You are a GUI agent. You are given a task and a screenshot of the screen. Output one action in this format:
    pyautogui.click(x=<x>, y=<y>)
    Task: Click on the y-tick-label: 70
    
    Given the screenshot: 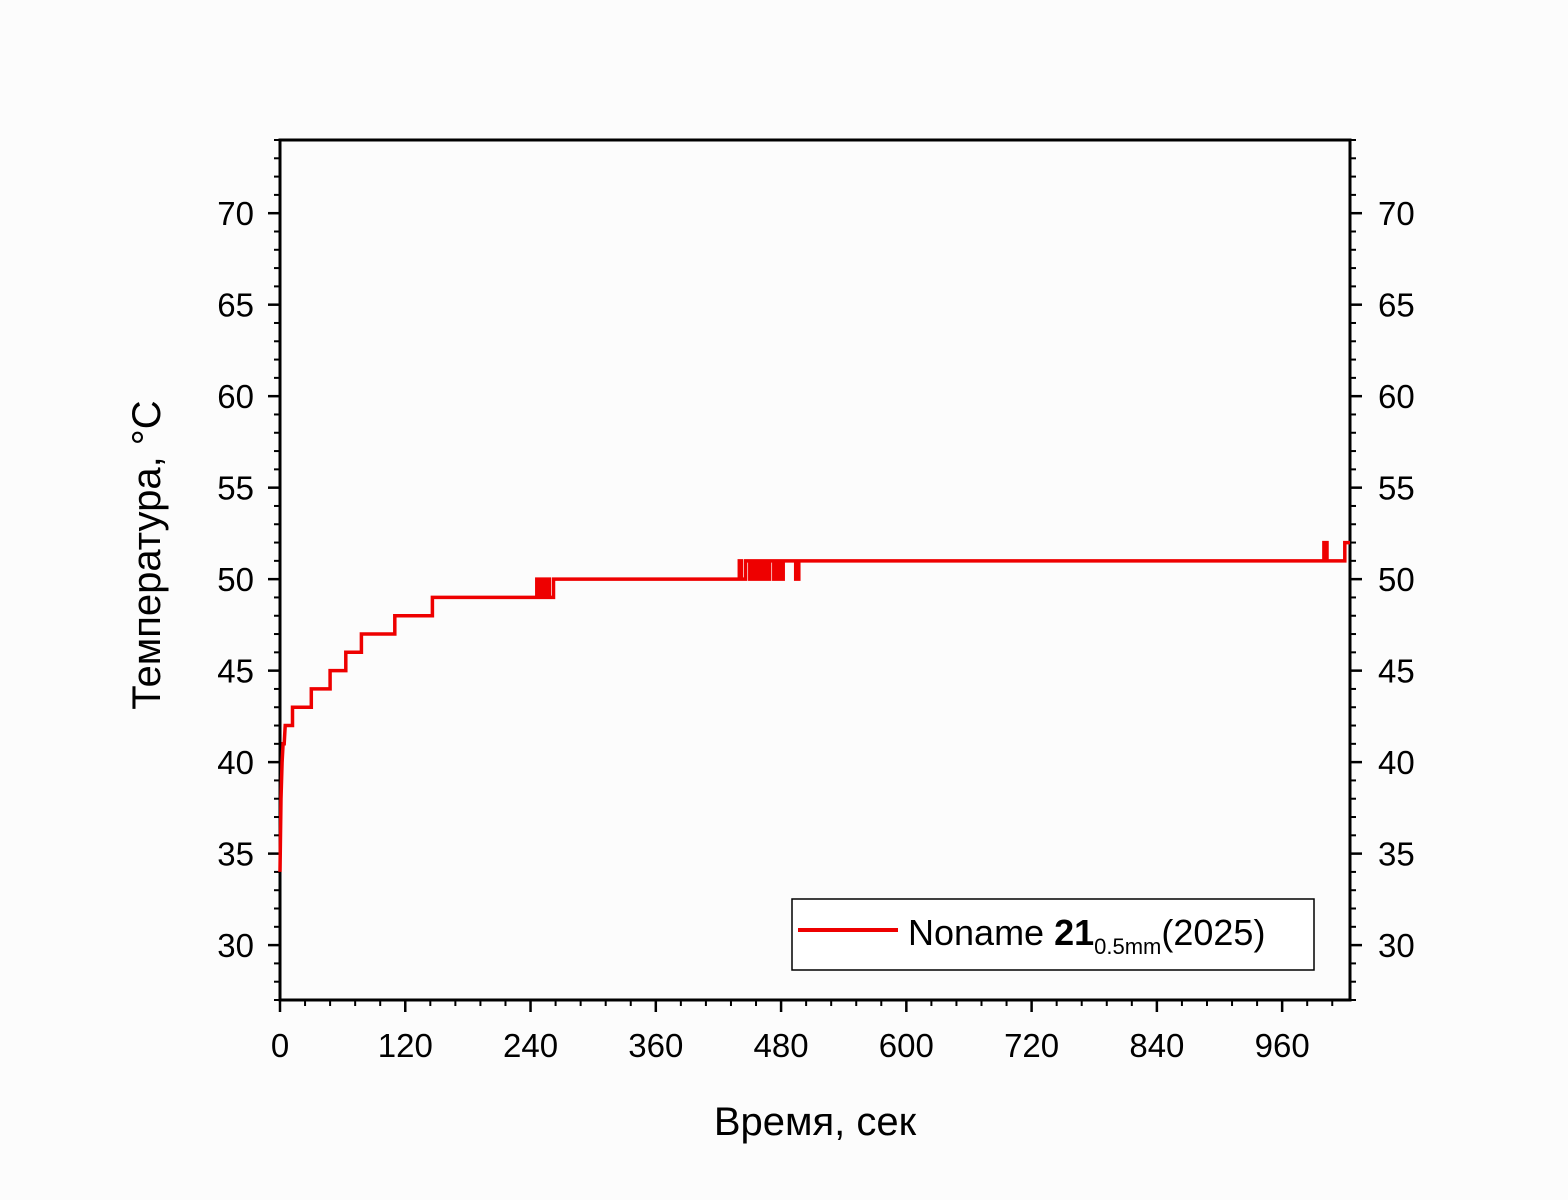 What is the action you would take?
    pyautogui.click(x=235, y=213)
    